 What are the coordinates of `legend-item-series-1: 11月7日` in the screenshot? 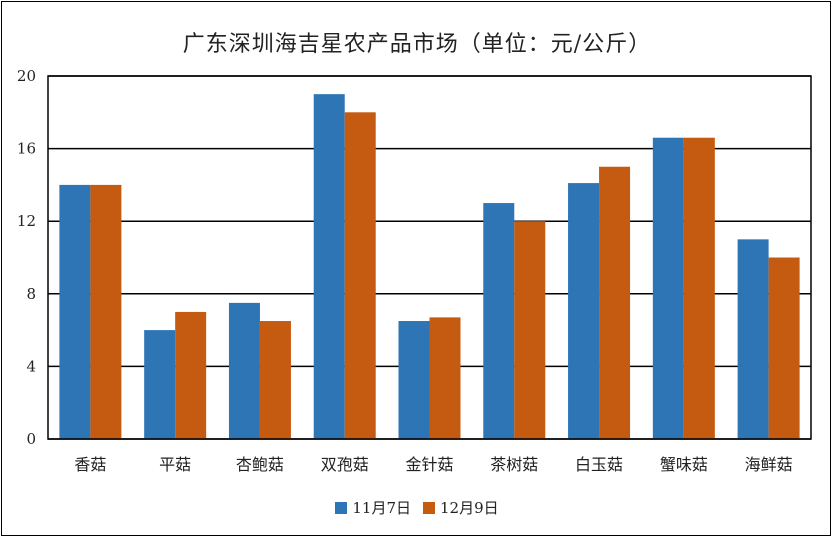 It's located at (373, 507).